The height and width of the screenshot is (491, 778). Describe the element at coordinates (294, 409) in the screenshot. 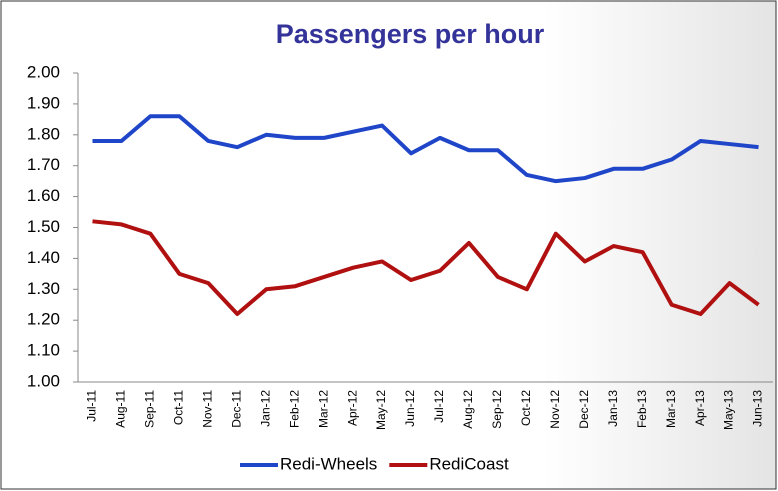

I see `x-tick-label: Feb-12` at that location.